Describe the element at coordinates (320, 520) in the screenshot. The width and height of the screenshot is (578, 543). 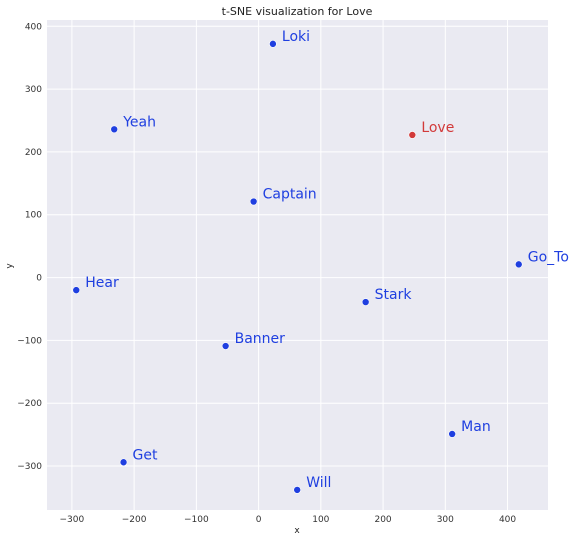
I see `x-tick-label: 100` at that location.